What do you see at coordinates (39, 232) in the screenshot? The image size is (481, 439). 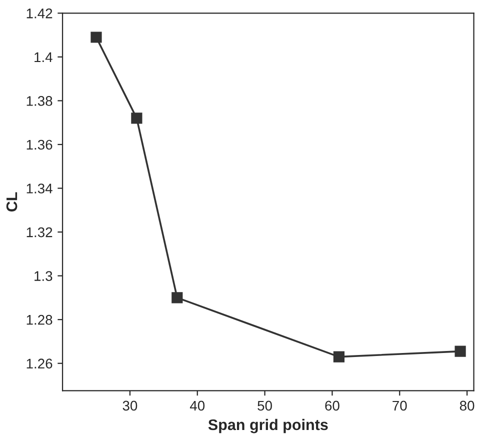 I see `y-tick-label: 1.32` at bounding box center [39, 232].